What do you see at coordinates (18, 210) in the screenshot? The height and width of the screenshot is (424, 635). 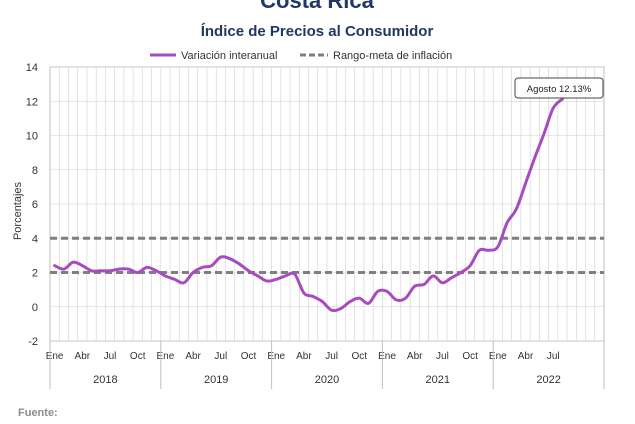 I see `y-axis-label: Porcentajes` at bounding box center [18, 210].